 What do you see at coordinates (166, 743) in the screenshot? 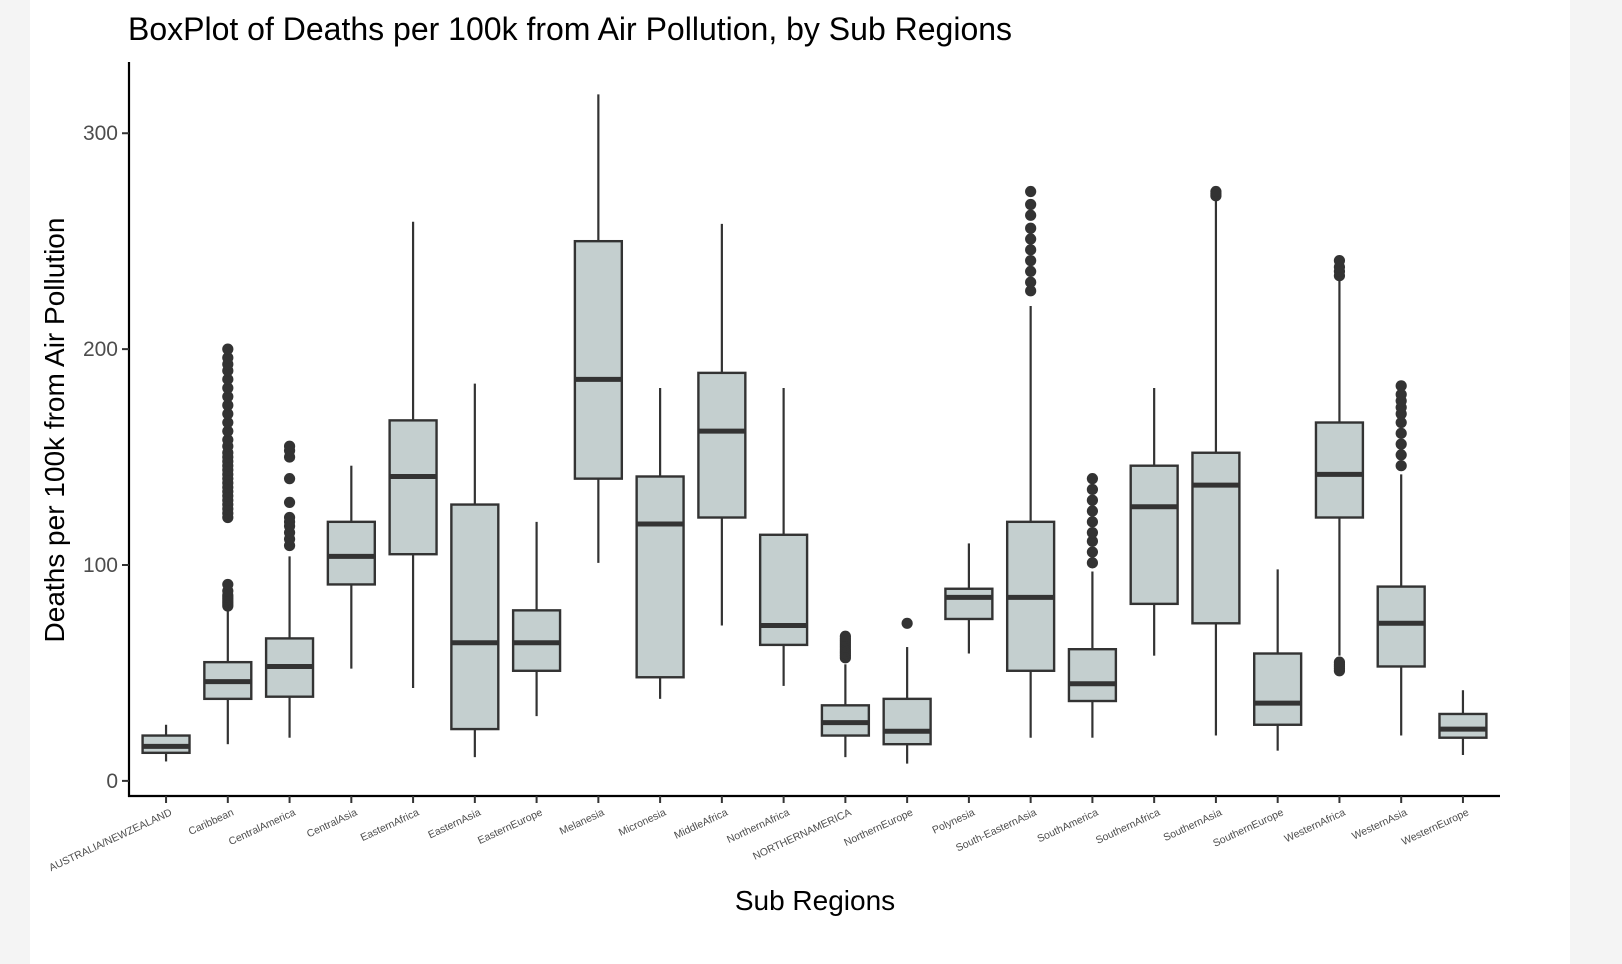
I see `box-australia-newzealand` at bounding box center [166, 743].